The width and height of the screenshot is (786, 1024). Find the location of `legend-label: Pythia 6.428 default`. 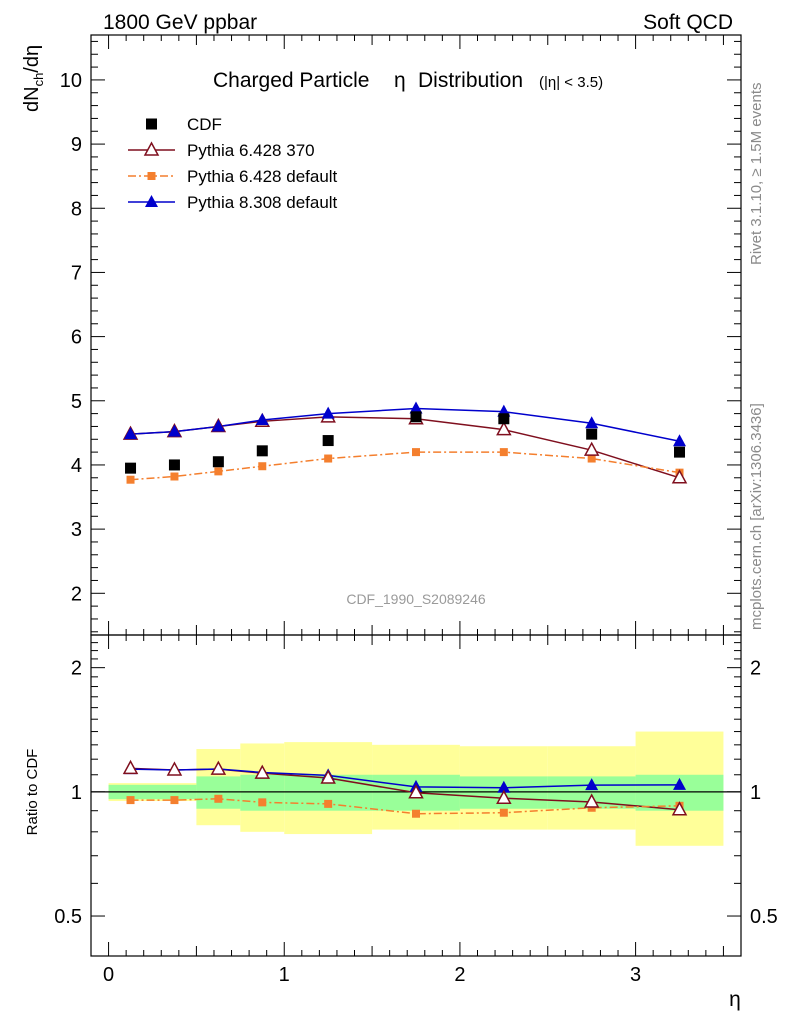

legend-label: Pythia 6.428 default is located at coordinates (262, 176).